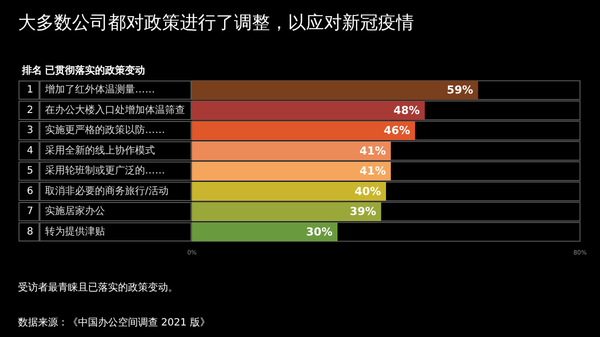 This screenshot has height=337, width=600. What do you see at coordinates (30, 130) in the screenshot?
I see `text: 3` at bounding box center [30, 130].